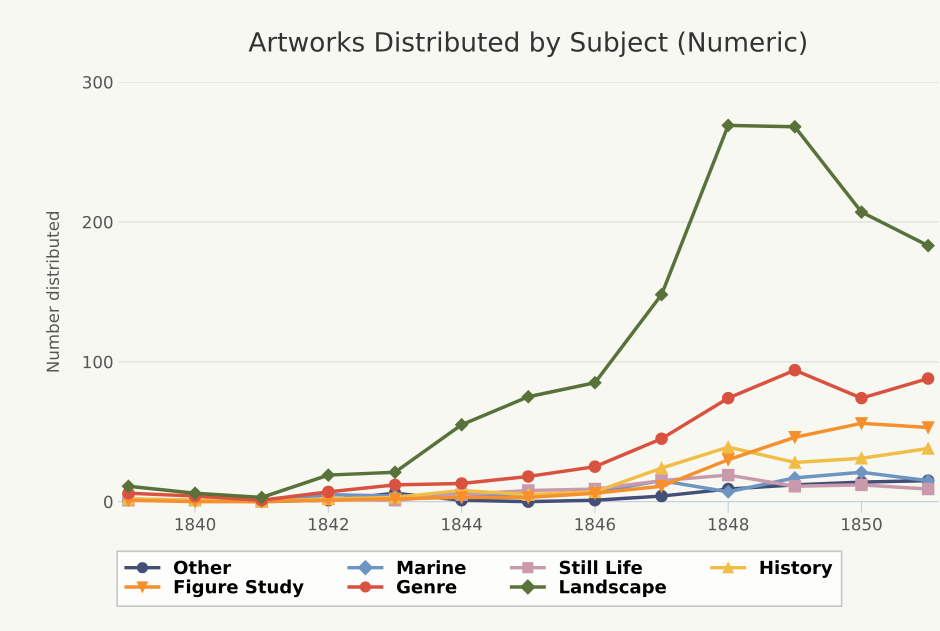  What do you see at coordinates (862, 524) in the screenshot?
I see `x-tick-label: 1850` at bounding box center [862, 524].